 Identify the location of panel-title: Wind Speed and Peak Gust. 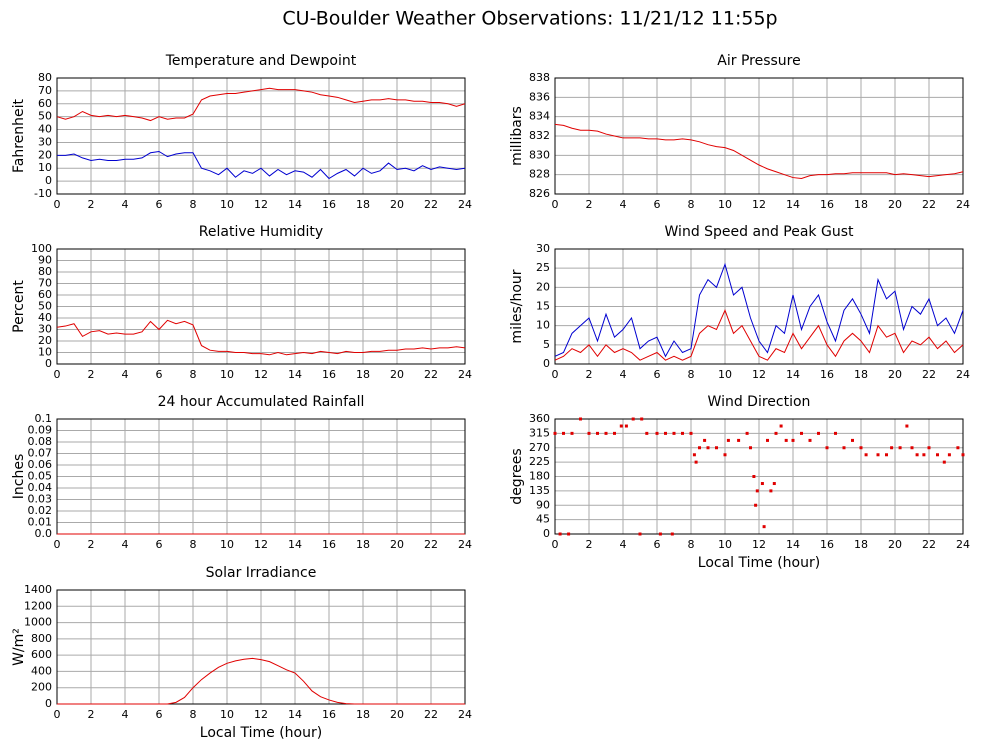
(759, 232).